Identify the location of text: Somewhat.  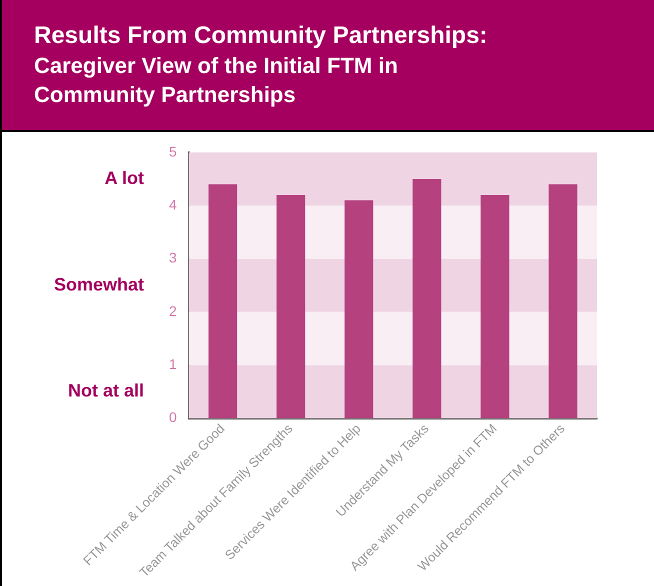
(99, 284).